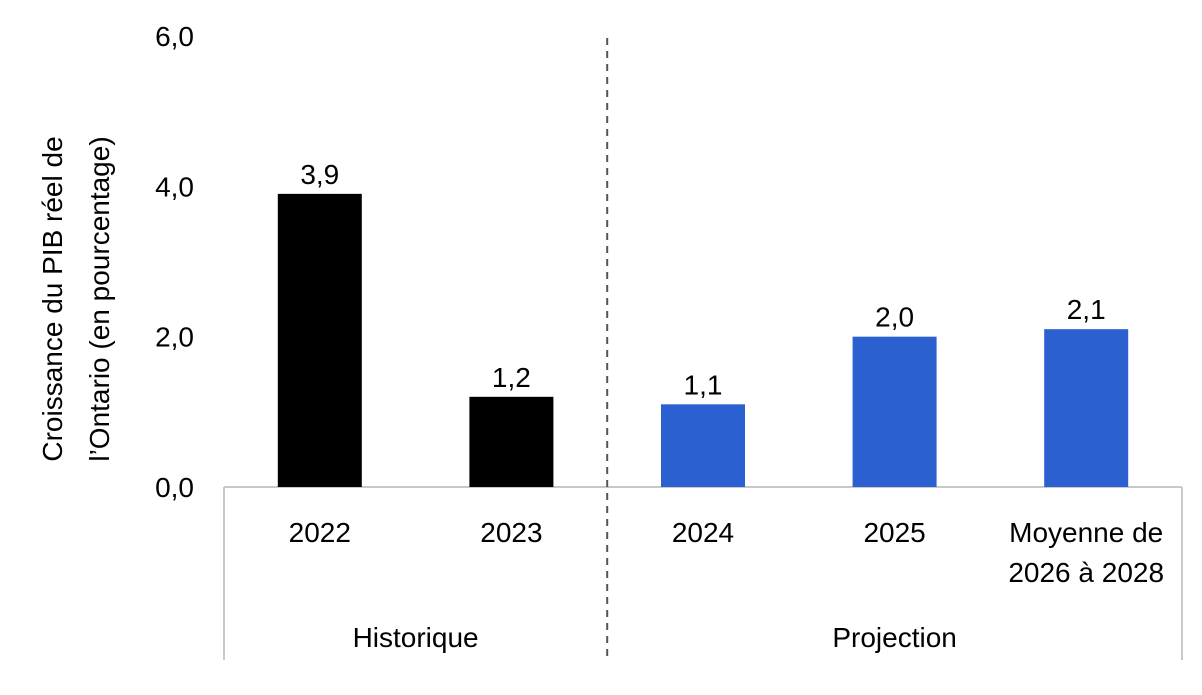  I want to click on x-category-label: 2022, so click(320, 532).